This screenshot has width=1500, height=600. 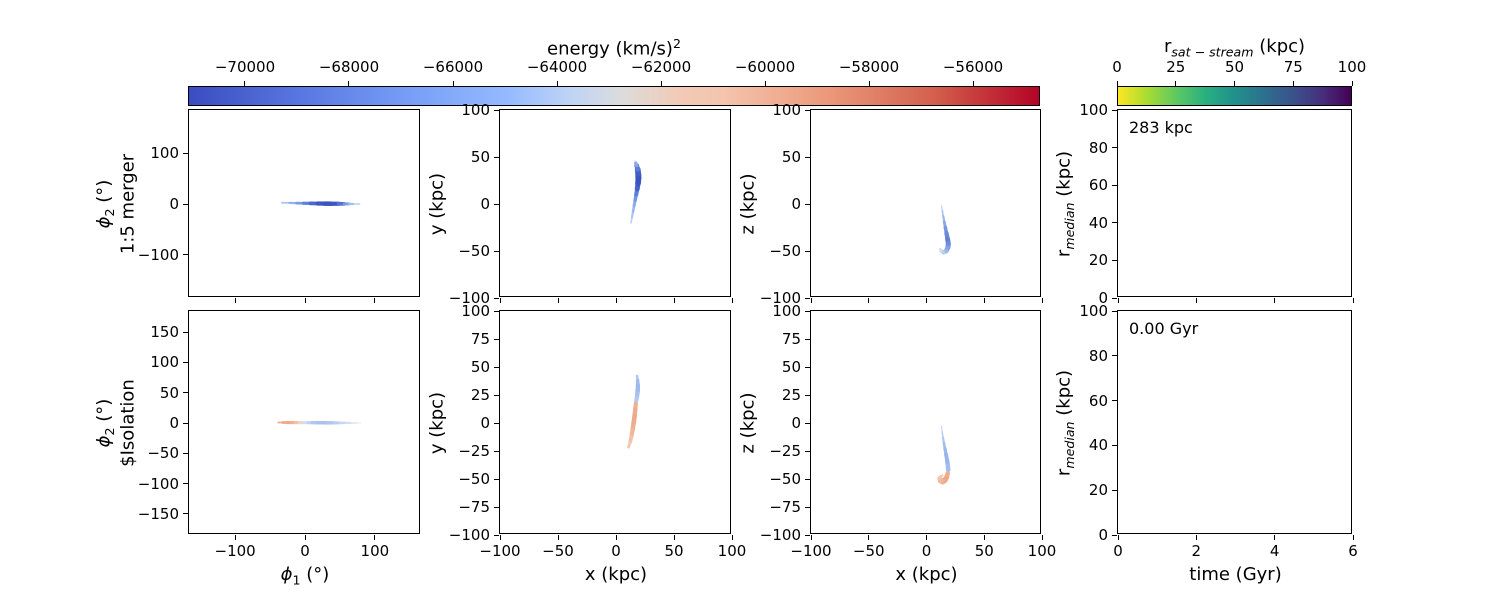 I want to click on label-part: median, so click(x=1070, y=226).